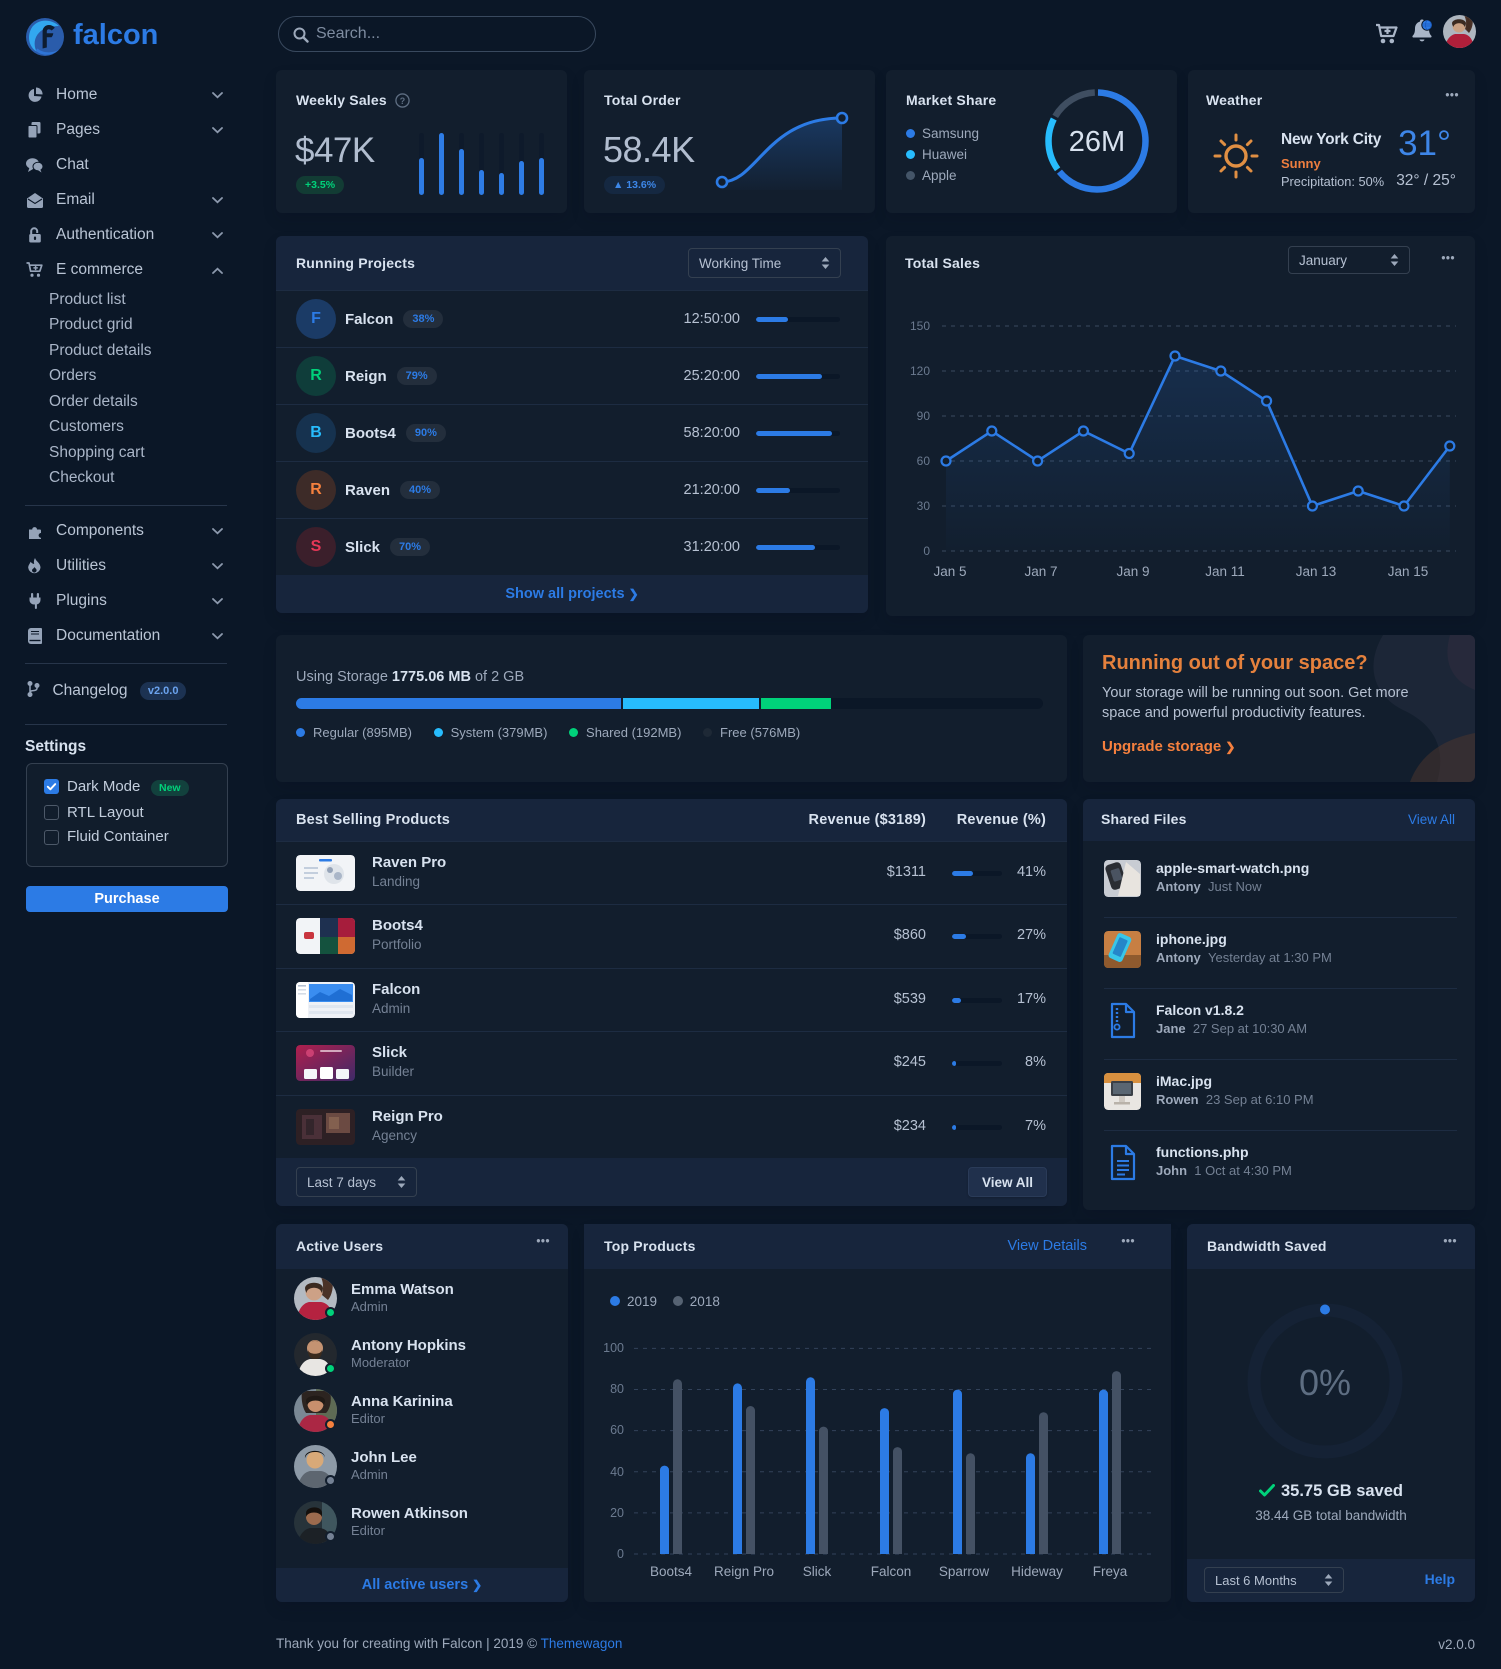  Describe the element at coordinates (744, 1571) in the screenshot. I see `svg-text: Reign Pro` at that location.